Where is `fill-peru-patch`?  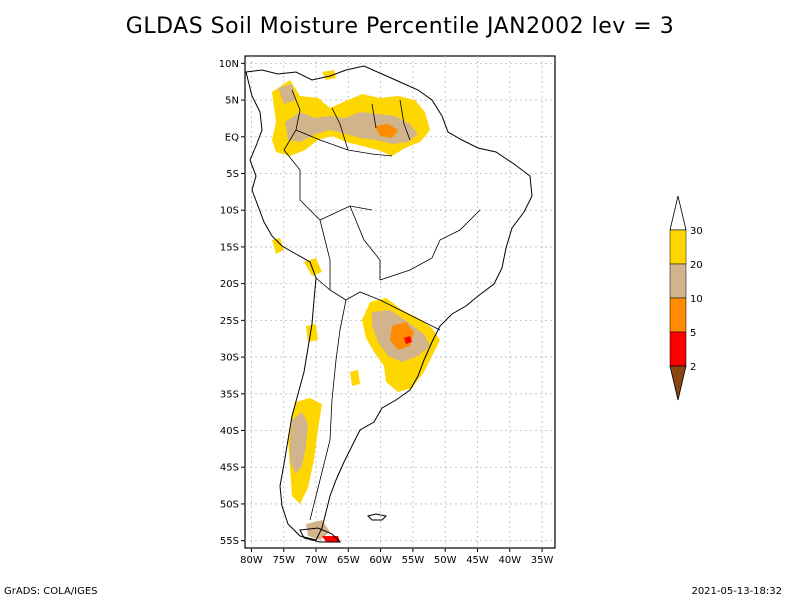
fill-peru-patch is located at coordinates (278, 246).